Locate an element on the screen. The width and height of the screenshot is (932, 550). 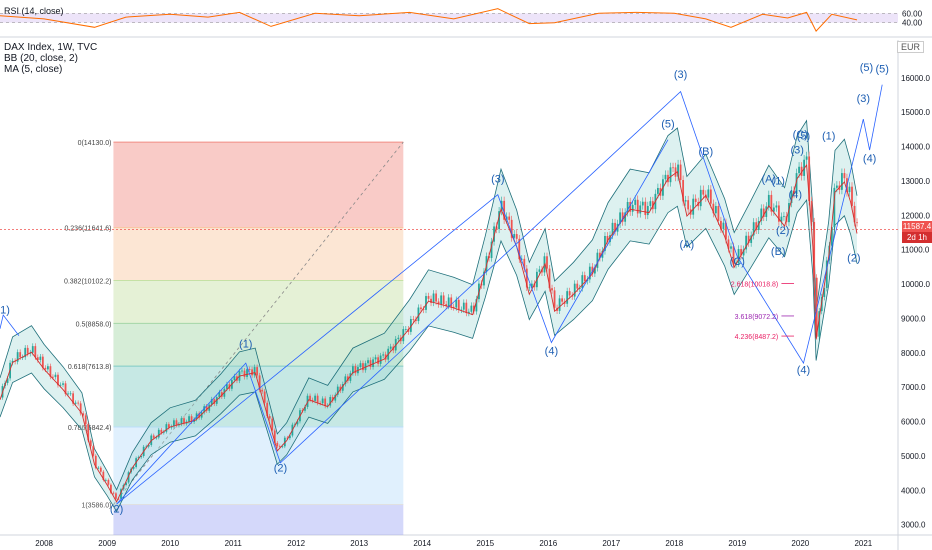
symbol-label: DAX Index, 1W, TVC is located at coordinates (51, 47).